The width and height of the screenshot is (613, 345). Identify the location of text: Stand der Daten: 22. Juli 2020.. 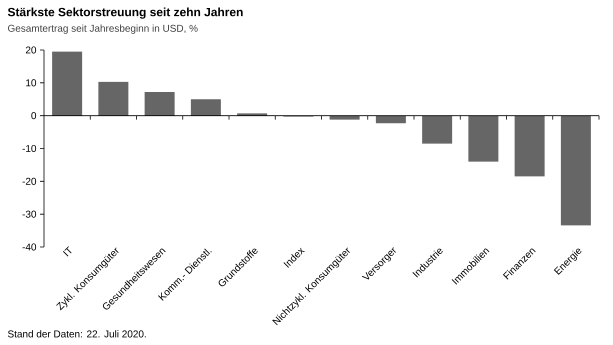
(77, 334).